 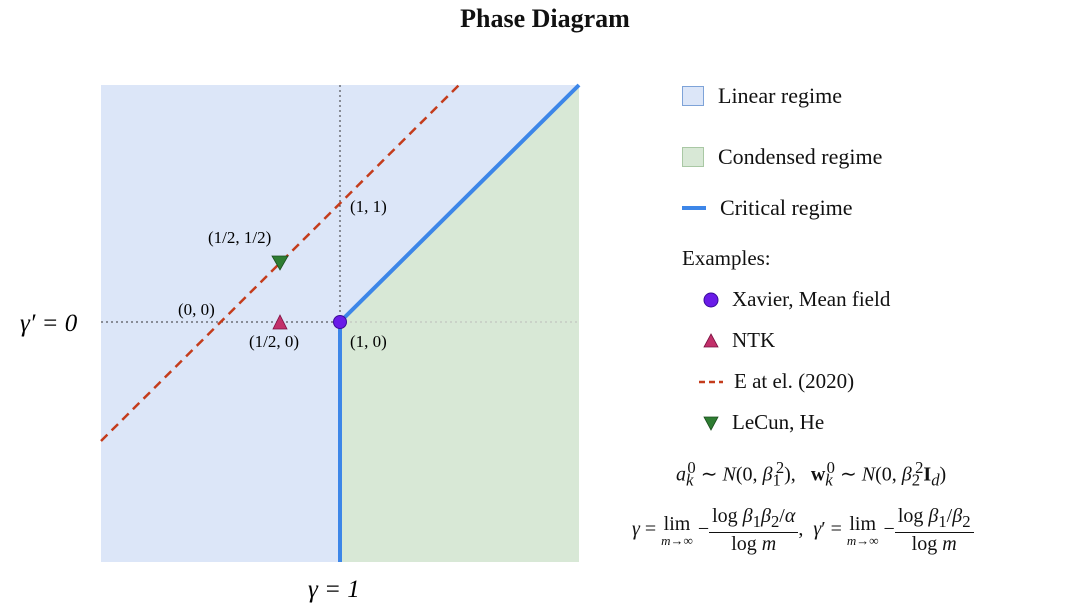 I want to click on frac-gamma: log β1β2/α log m, so click(x=754, y=530).